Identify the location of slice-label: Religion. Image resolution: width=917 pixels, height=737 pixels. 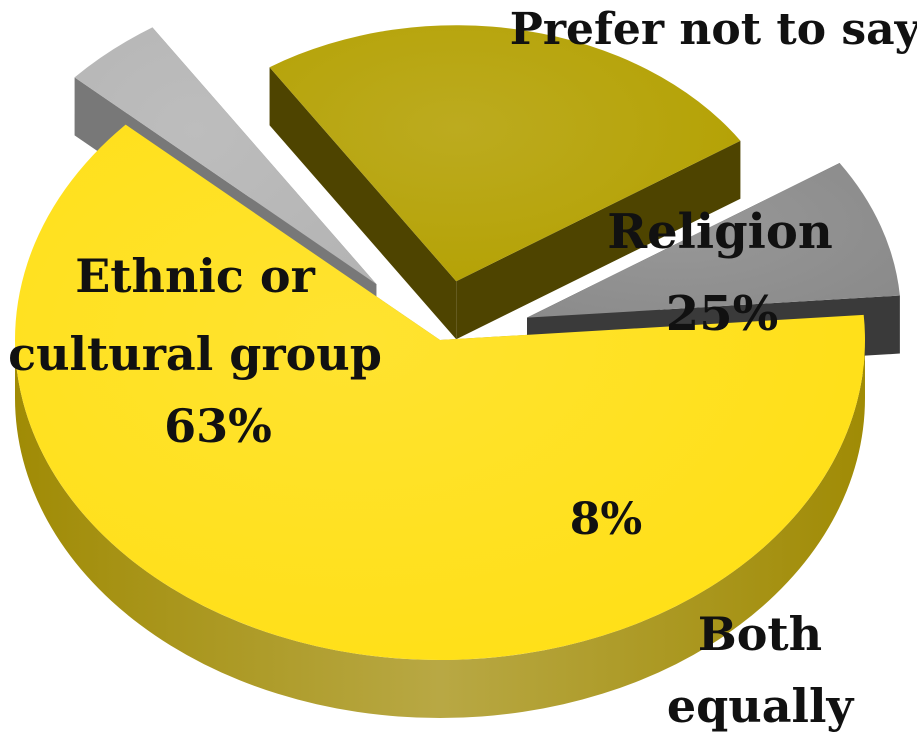
(720, 232).